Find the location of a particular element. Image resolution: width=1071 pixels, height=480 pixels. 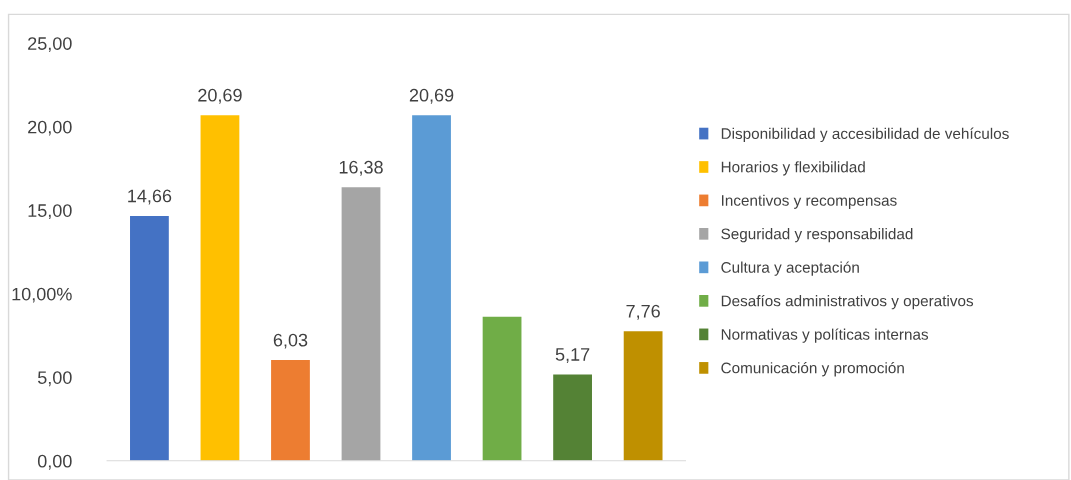

legend-label: Horarios y flexibilidad is located at coordinates (793, 168).